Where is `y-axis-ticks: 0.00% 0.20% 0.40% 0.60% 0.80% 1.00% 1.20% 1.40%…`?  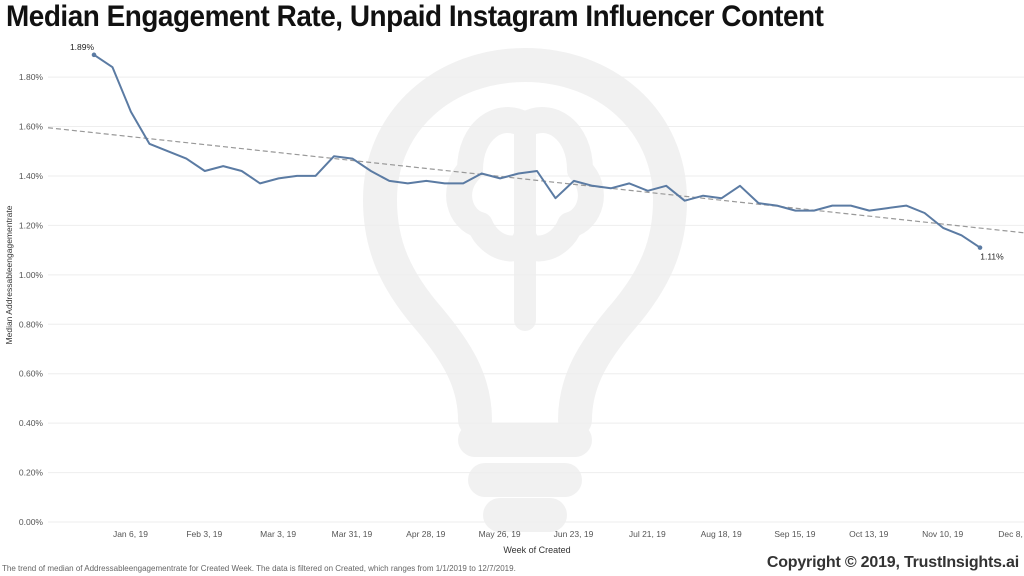 y-axis-ticks: 0.00% 0.20% 0.40% 0.60% 0.80% 1.00% 1.20% 1.40%… is located at coordinates (31, 299).